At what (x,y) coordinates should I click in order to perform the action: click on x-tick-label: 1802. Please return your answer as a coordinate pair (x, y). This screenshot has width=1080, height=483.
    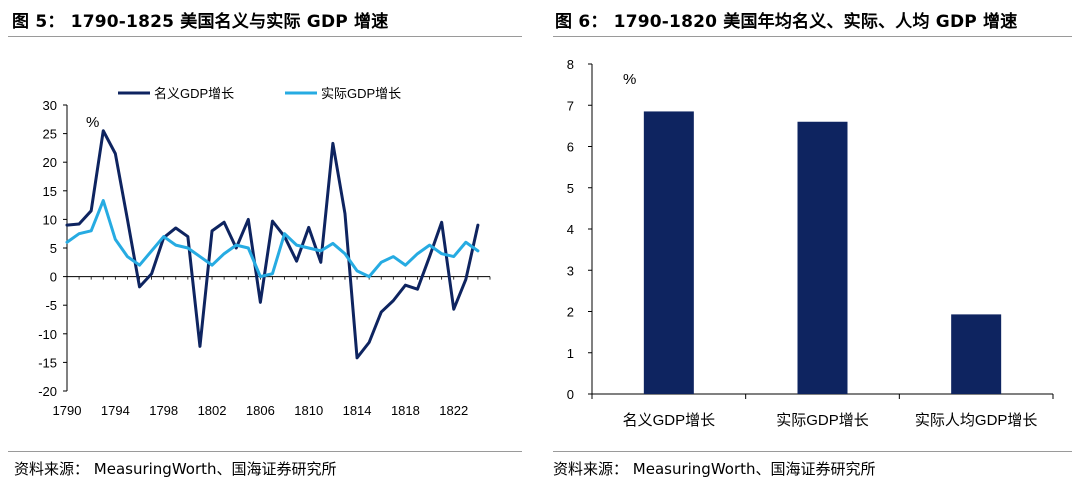
    Looking at the image, I should click on (212, 410).